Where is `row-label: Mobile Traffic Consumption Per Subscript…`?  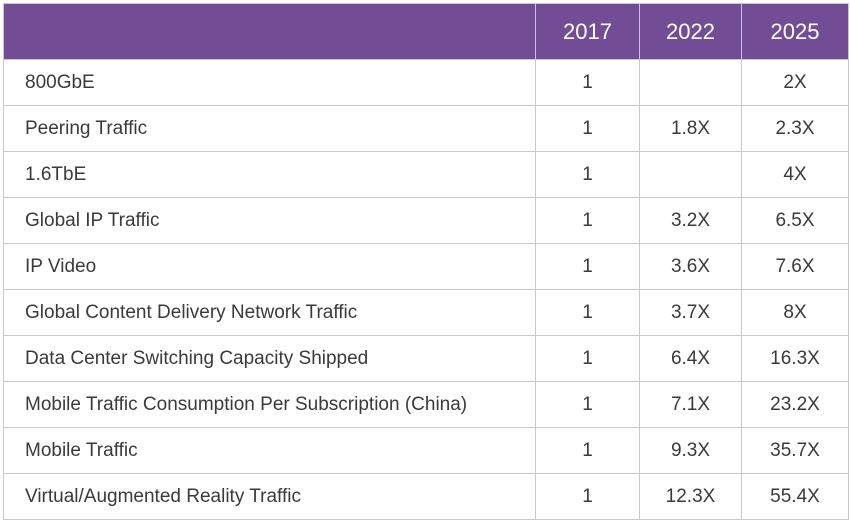 row-label: Mobile Traffic Consumption Per Subscript… is located at coordinates (269, 404).